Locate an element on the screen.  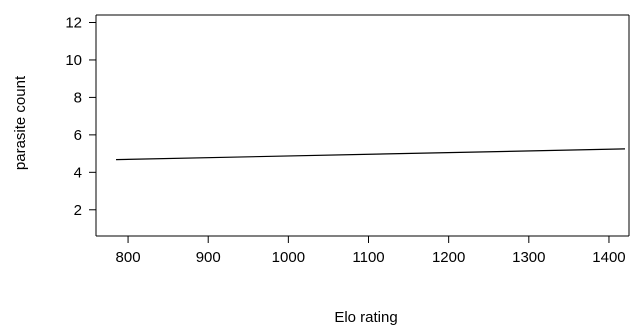
y-tick-label: 8 is located at coordinates (78, 97).